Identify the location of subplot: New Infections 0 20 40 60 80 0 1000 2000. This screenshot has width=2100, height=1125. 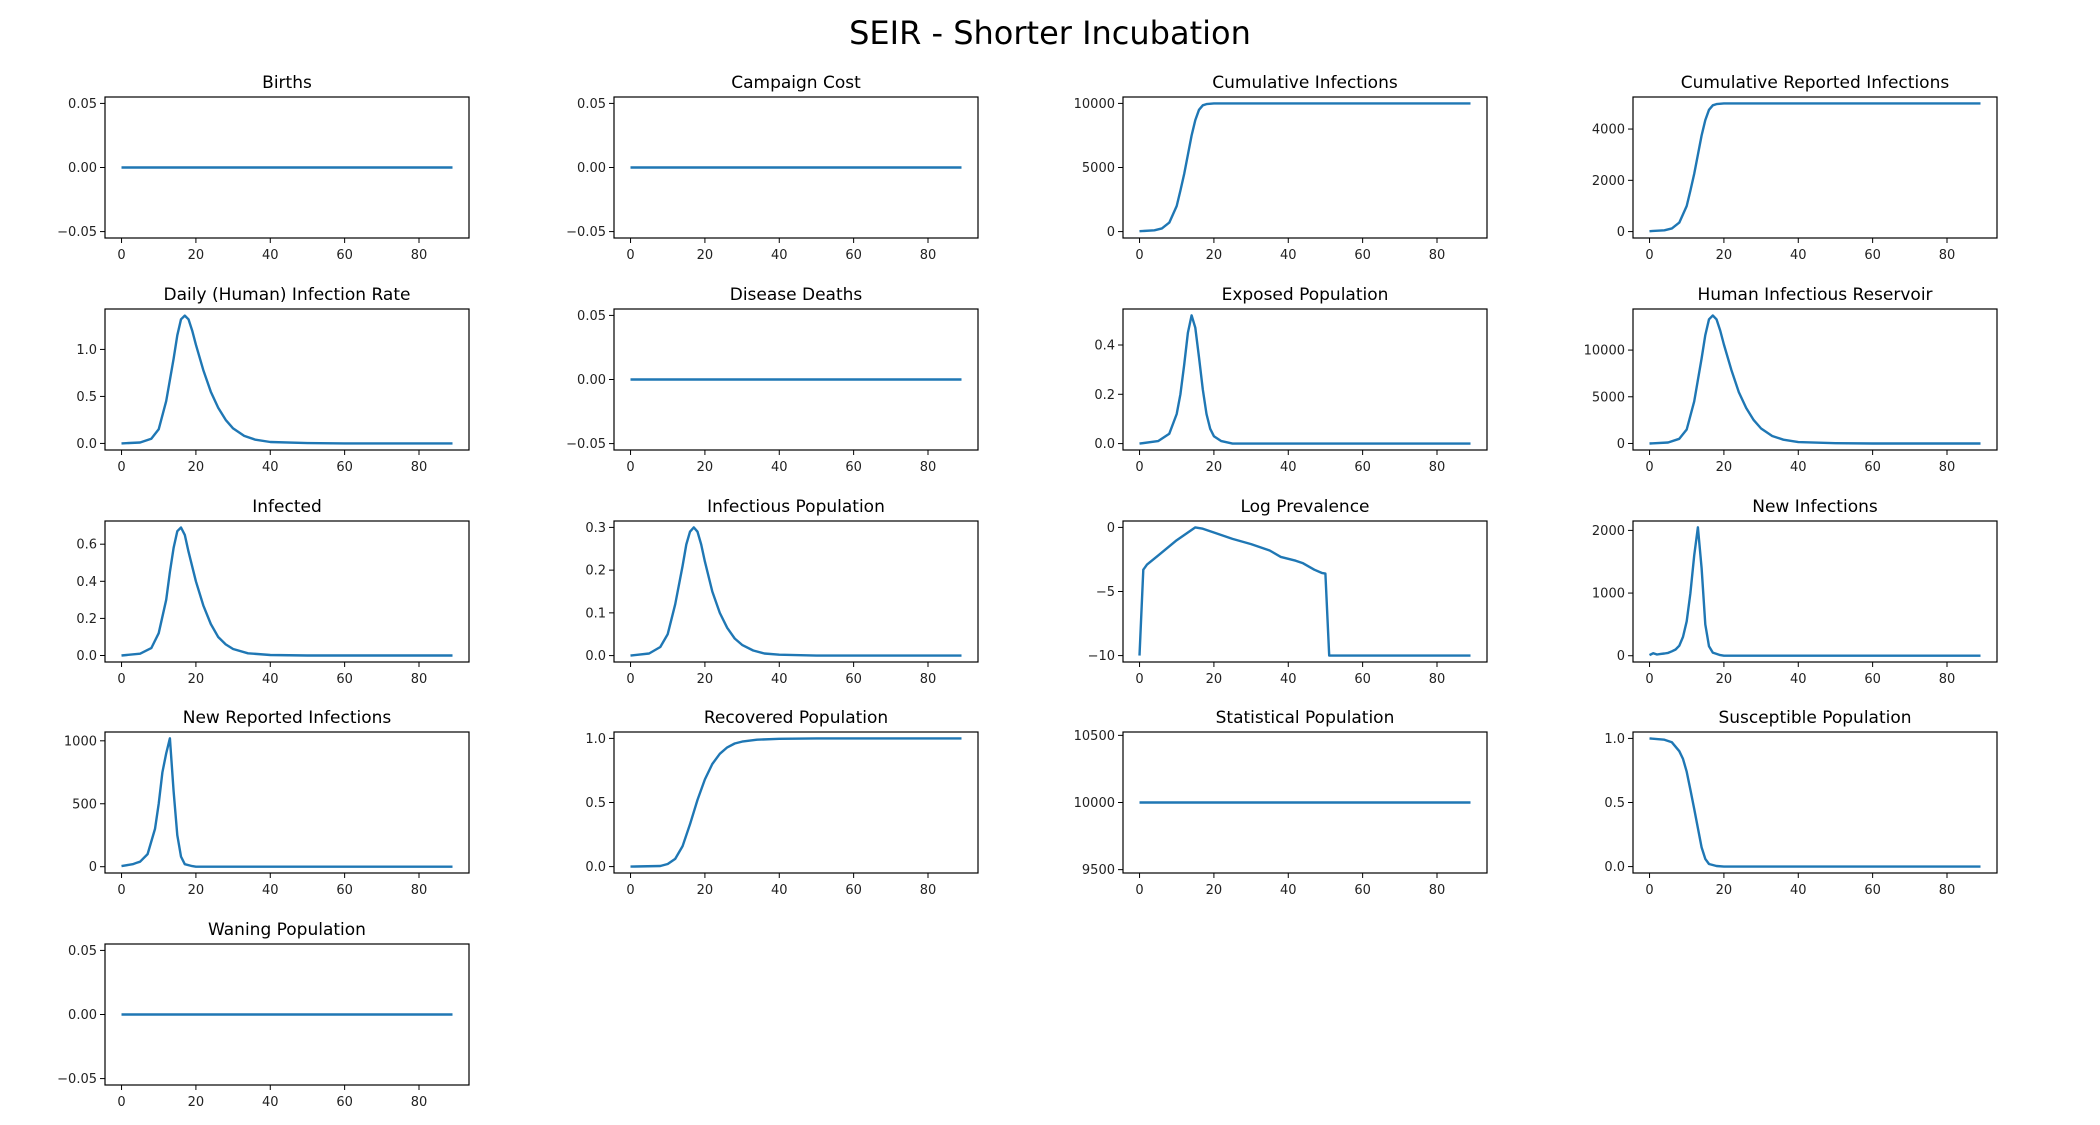
(1795, 592).